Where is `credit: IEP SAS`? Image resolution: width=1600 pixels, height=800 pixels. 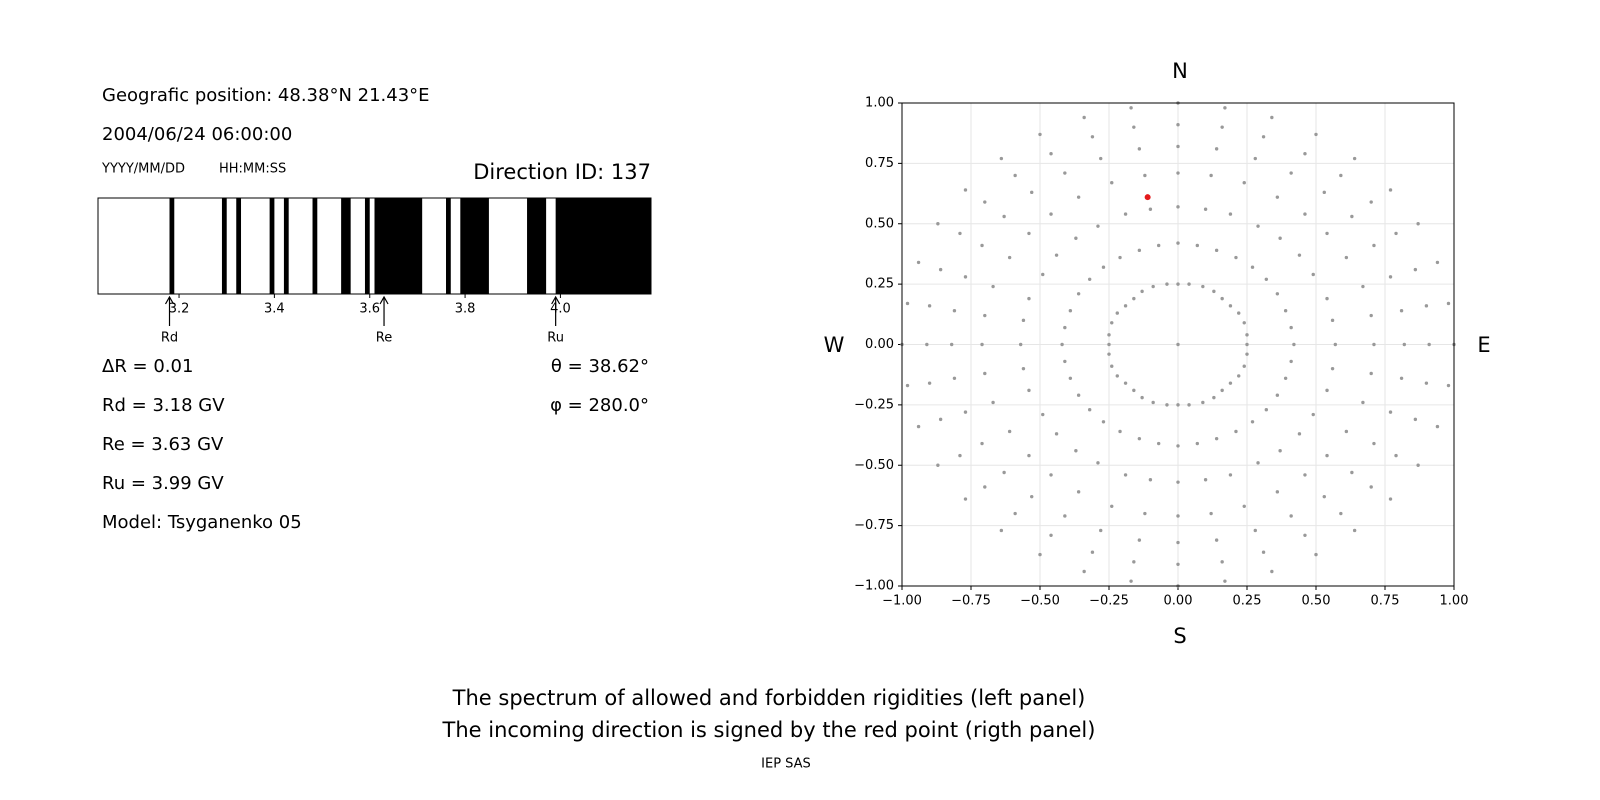
credit: IEP SAS is located at coordinates (786, 764).